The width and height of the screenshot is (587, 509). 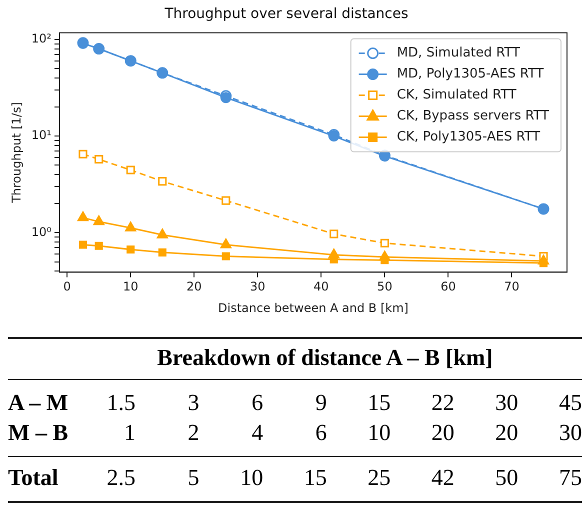 What do you see at coordinates (442, 402) in the screenshot?
I see `text: 22` at bounding box center [442, 402].